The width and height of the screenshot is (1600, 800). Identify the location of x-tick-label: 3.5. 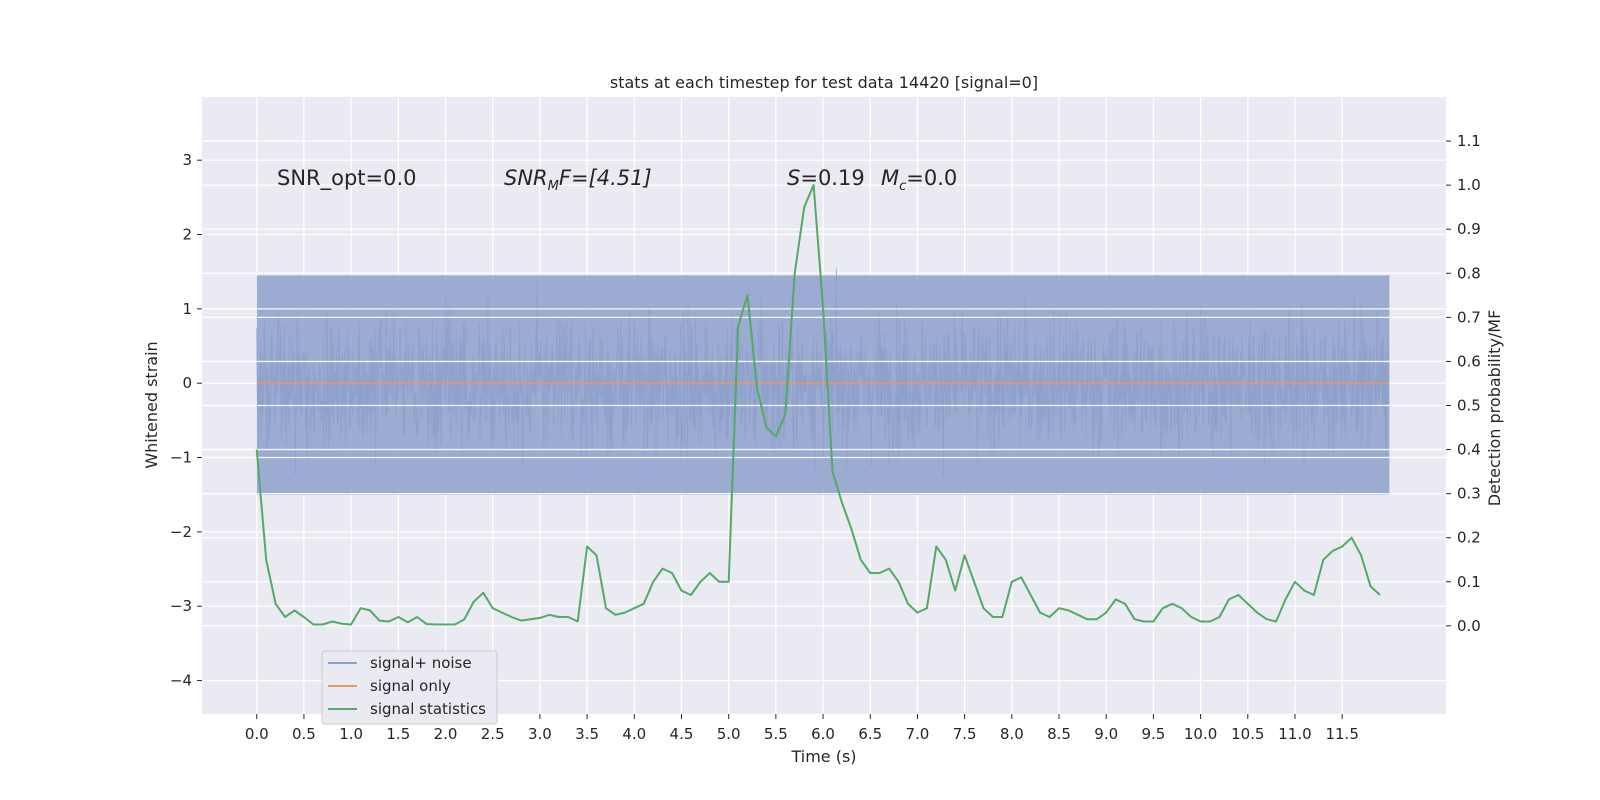
(587, 734).